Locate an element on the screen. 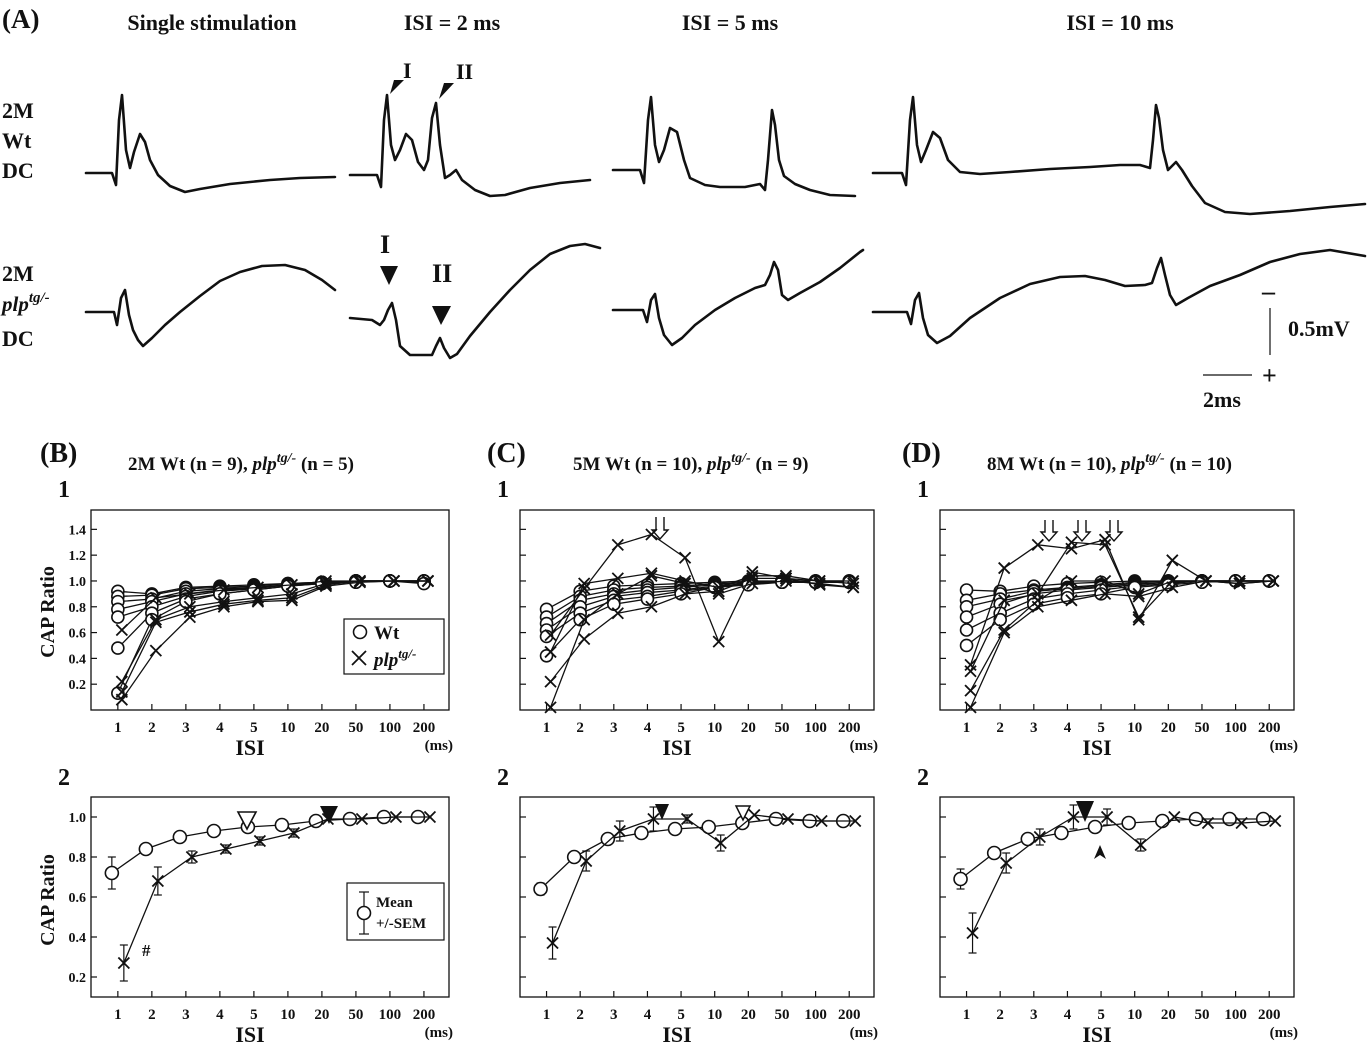  plot-c2-plp-line is located at coordinates (703, 879).